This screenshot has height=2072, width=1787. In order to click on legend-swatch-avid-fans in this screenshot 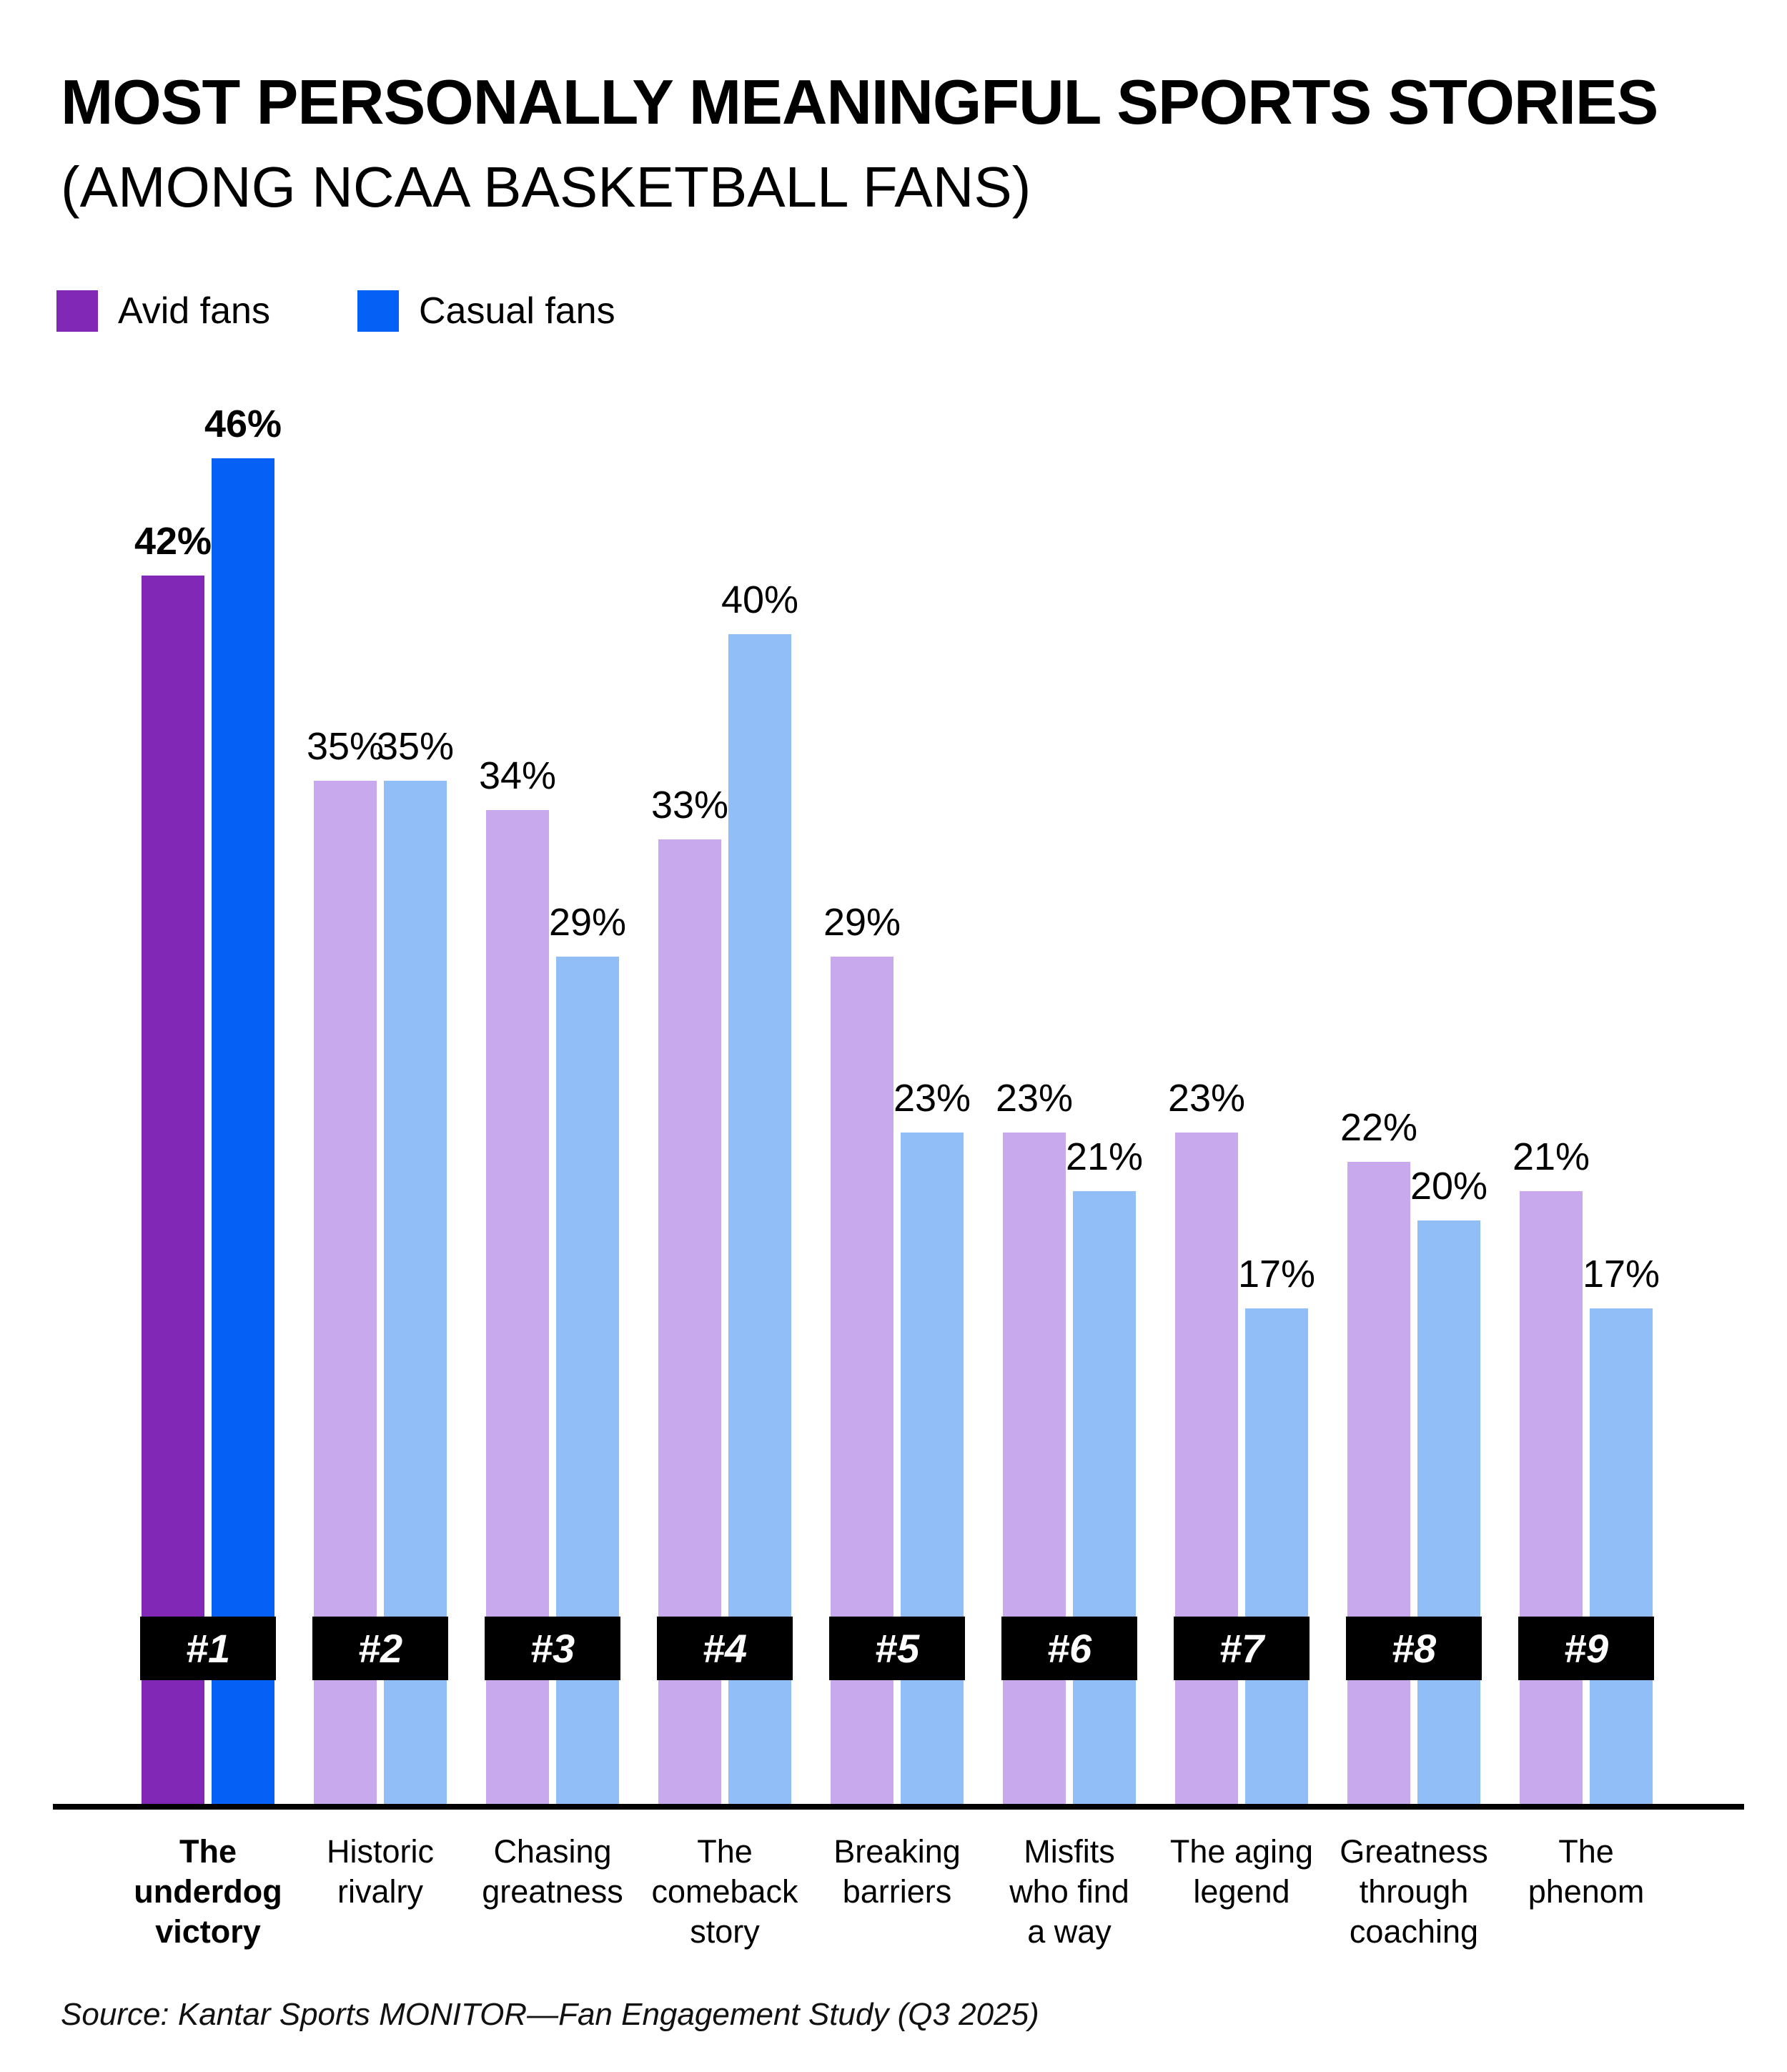, I will do `click(77, 311)`.